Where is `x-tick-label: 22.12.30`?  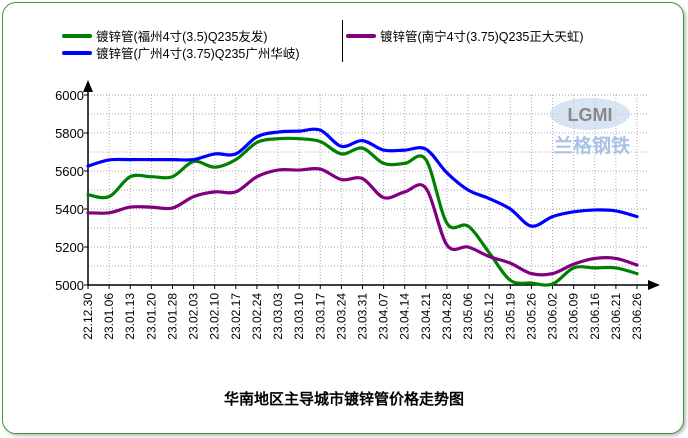
x-tick-label: 22.12.30 is located at coordinates (88, 316).